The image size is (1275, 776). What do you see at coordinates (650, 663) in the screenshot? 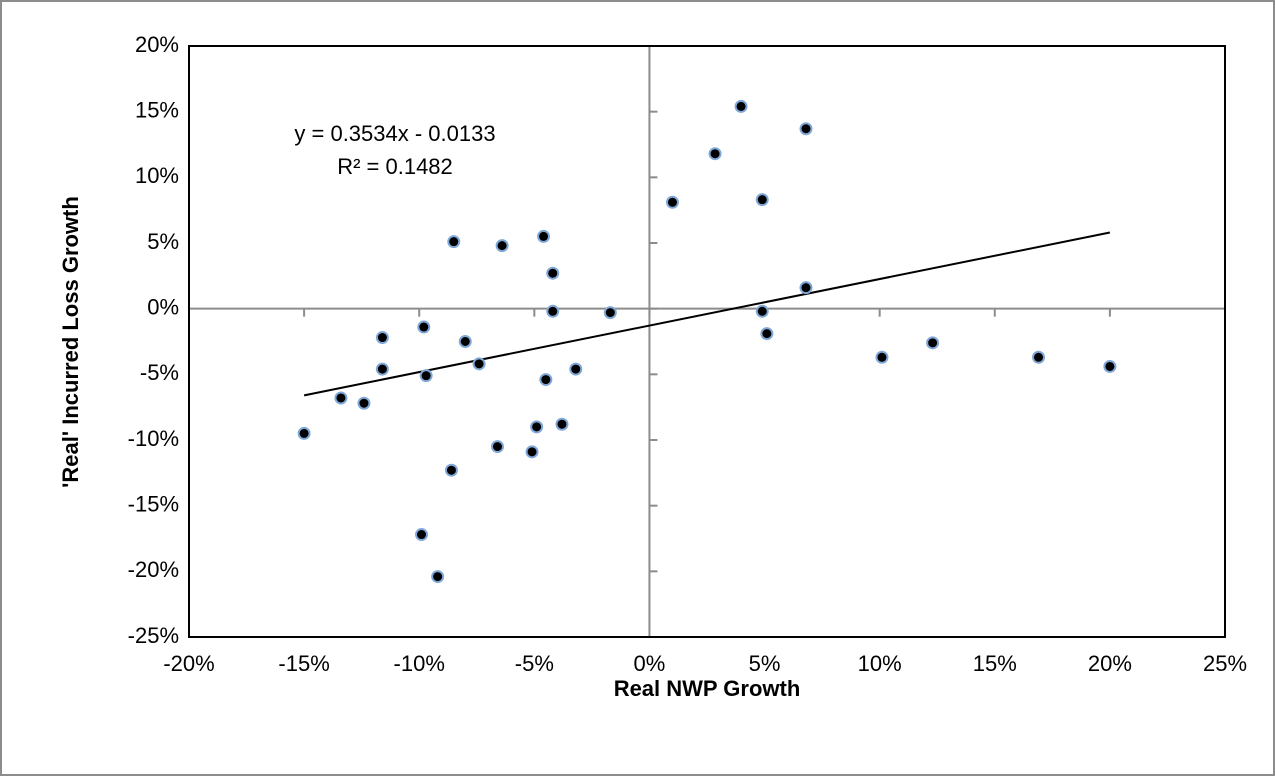
I see `x-tick-label: 0%` at bounding box center [650, 663].